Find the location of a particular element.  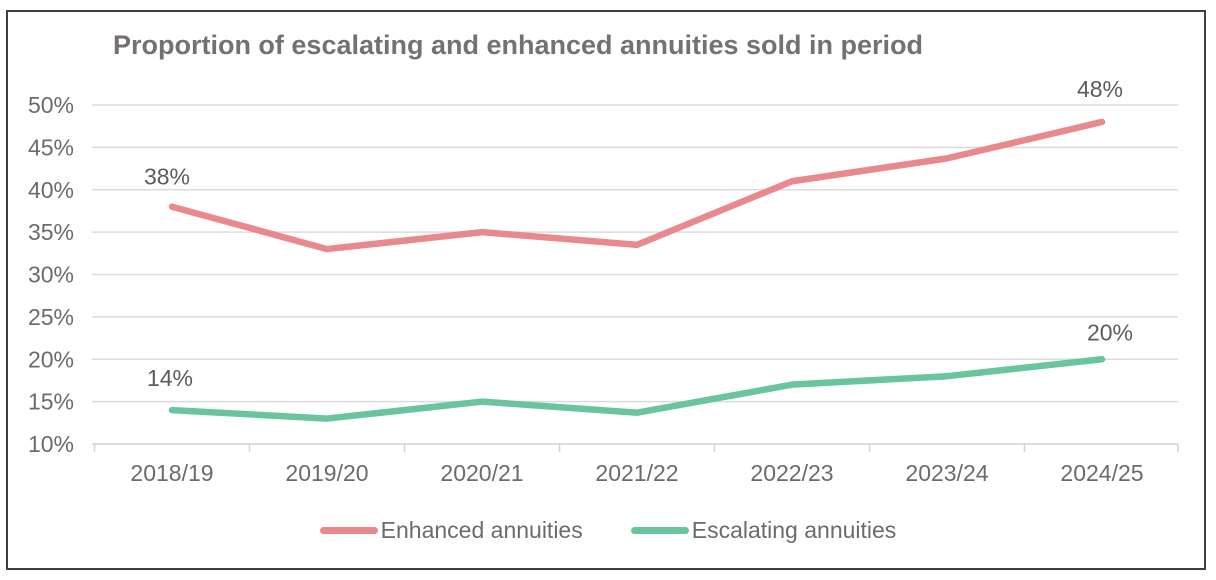

data-point-label: 48% is located at coordinates (1100, 89).